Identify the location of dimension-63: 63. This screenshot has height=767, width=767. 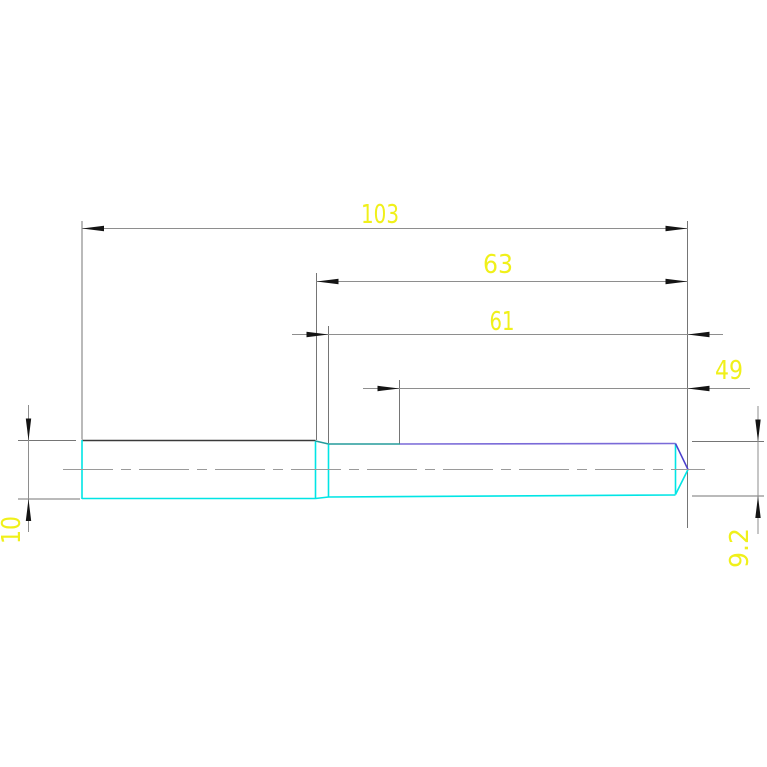
(502, 345).